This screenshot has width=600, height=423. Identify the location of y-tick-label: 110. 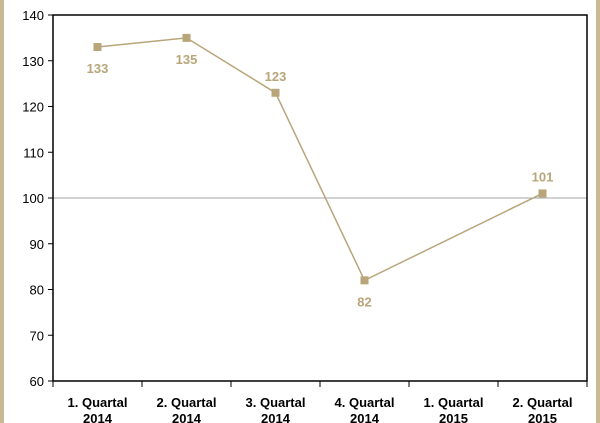
(33, 152).